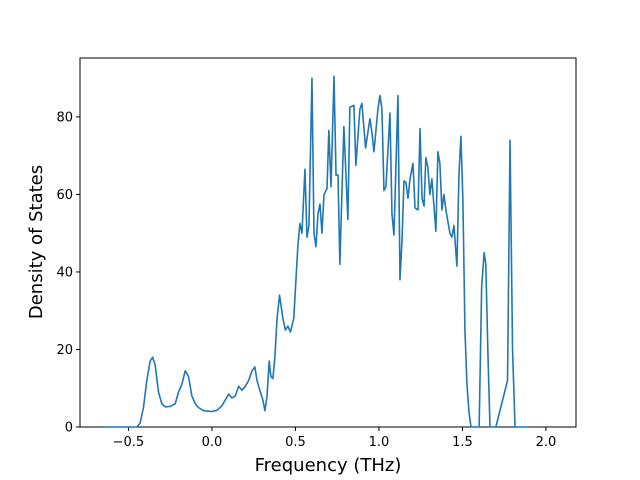 The height and width of the screenshot is (480, 640). I want to click on x-tick-label: −0.5, so click(129, 442).